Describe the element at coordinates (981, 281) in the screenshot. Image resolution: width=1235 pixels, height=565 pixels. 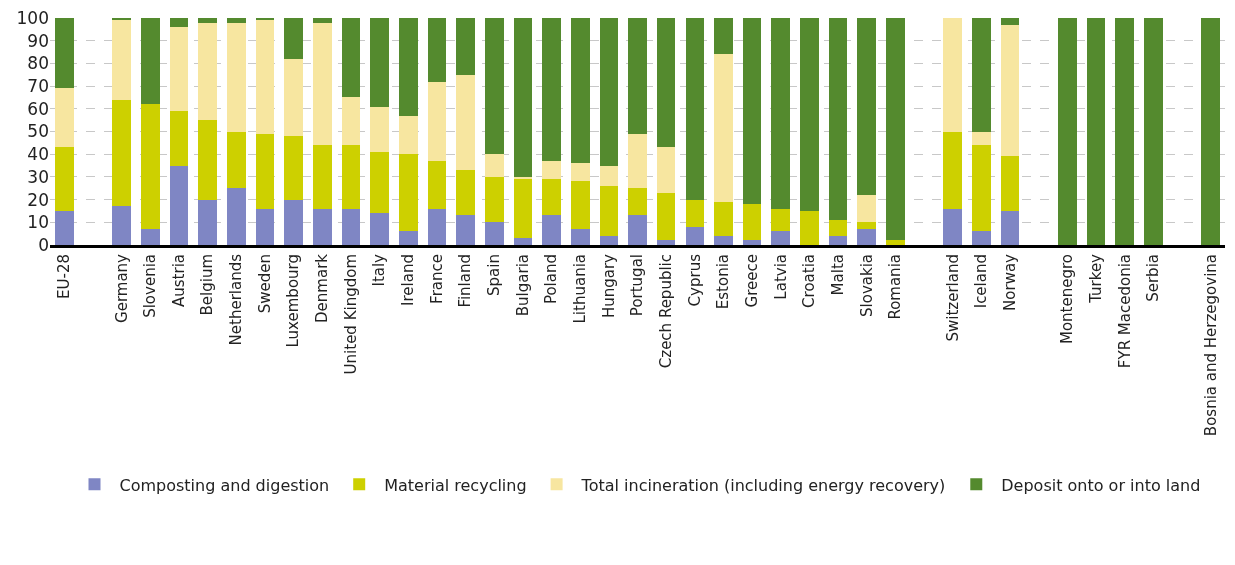
I see `x-tick-label: Iceland` at that location.